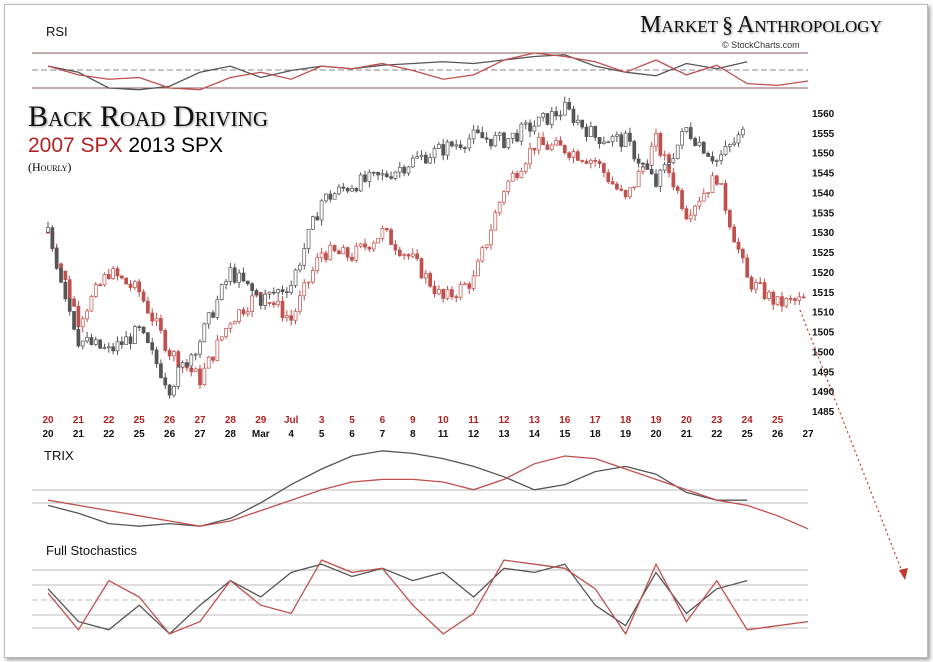  I want to click on y-tick-label: 1560, so click(823, 114).